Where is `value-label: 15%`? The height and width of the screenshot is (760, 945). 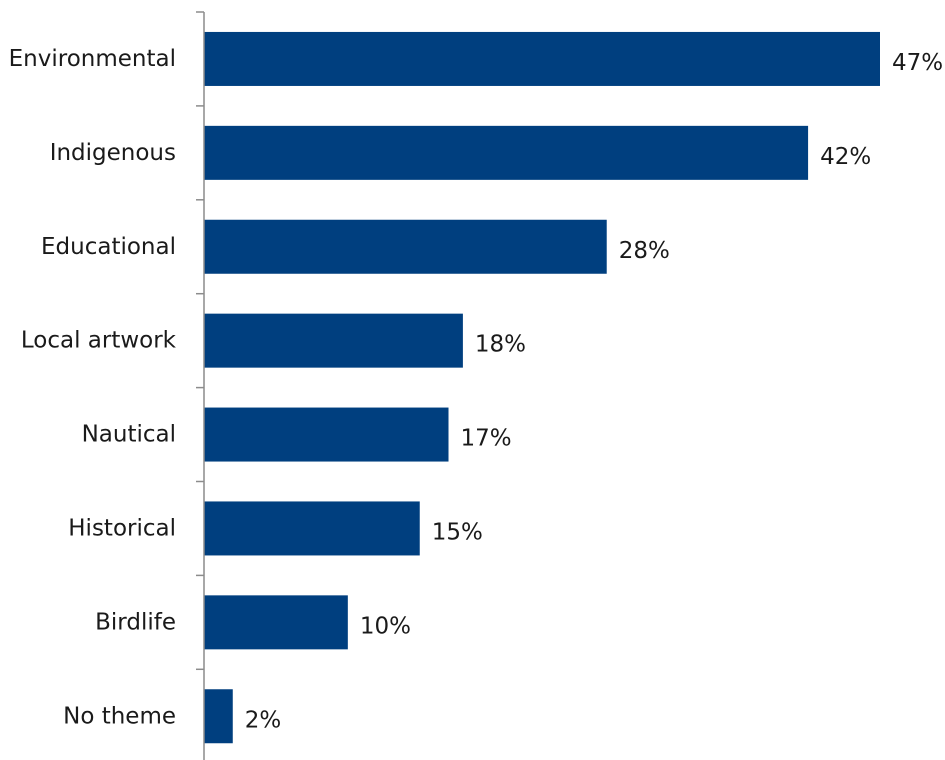 value-label: 15% is located at coordinates (457, 532).